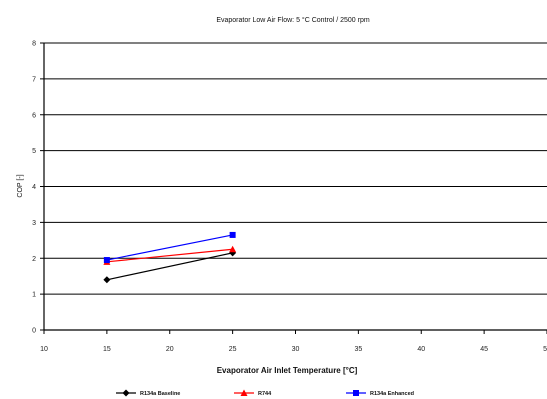 The image size is (547, 399). I want to click on y-tick-label: 6, so click(34, 115).